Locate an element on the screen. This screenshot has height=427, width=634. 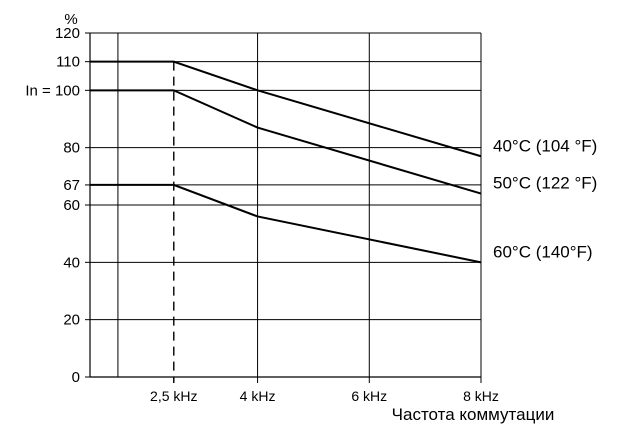
series-label: 50°C (122 °F) is located at coordinates (545, 183).